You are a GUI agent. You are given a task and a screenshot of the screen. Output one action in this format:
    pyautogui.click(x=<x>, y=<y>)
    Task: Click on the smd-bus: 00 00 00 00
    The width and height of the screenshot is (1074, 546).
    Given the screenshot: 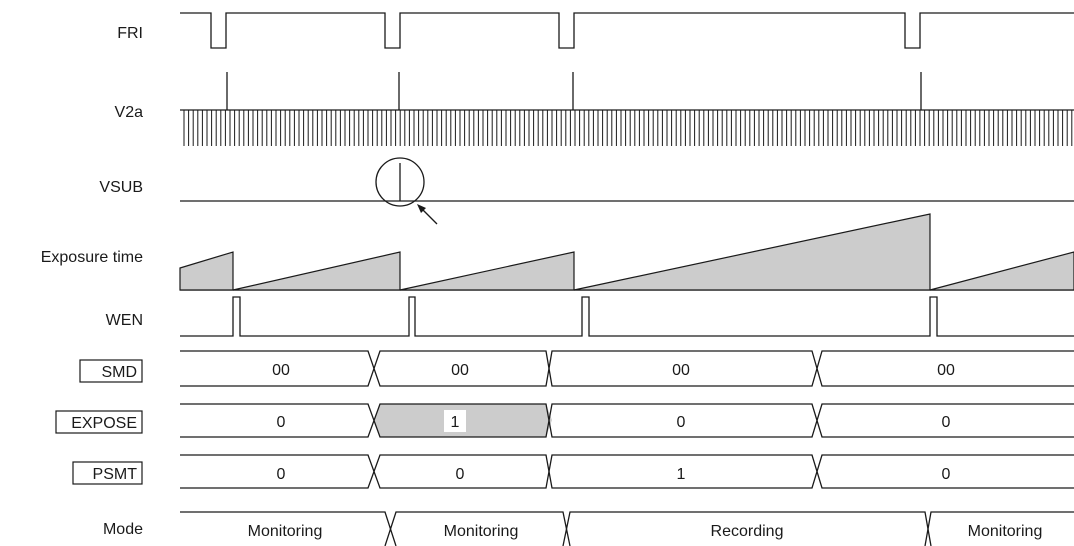 What is the action you would take?
    pyautogui.click(x=627, y=368)
    